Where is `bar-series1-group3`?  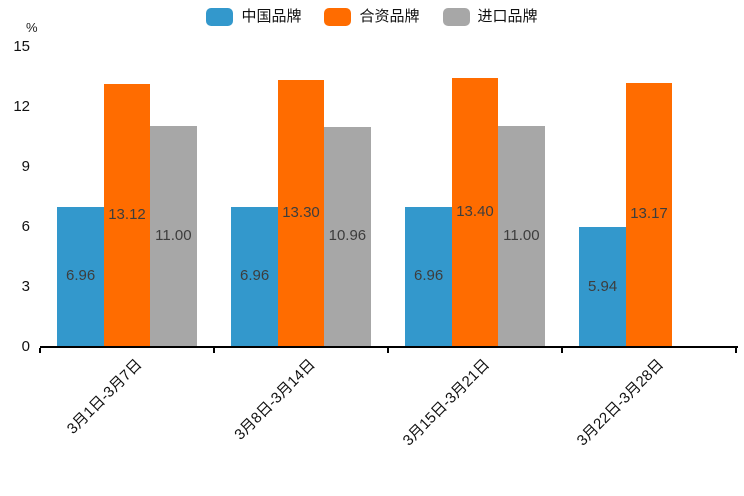 bar-series1-group3 is located at coordinates (649, 214).